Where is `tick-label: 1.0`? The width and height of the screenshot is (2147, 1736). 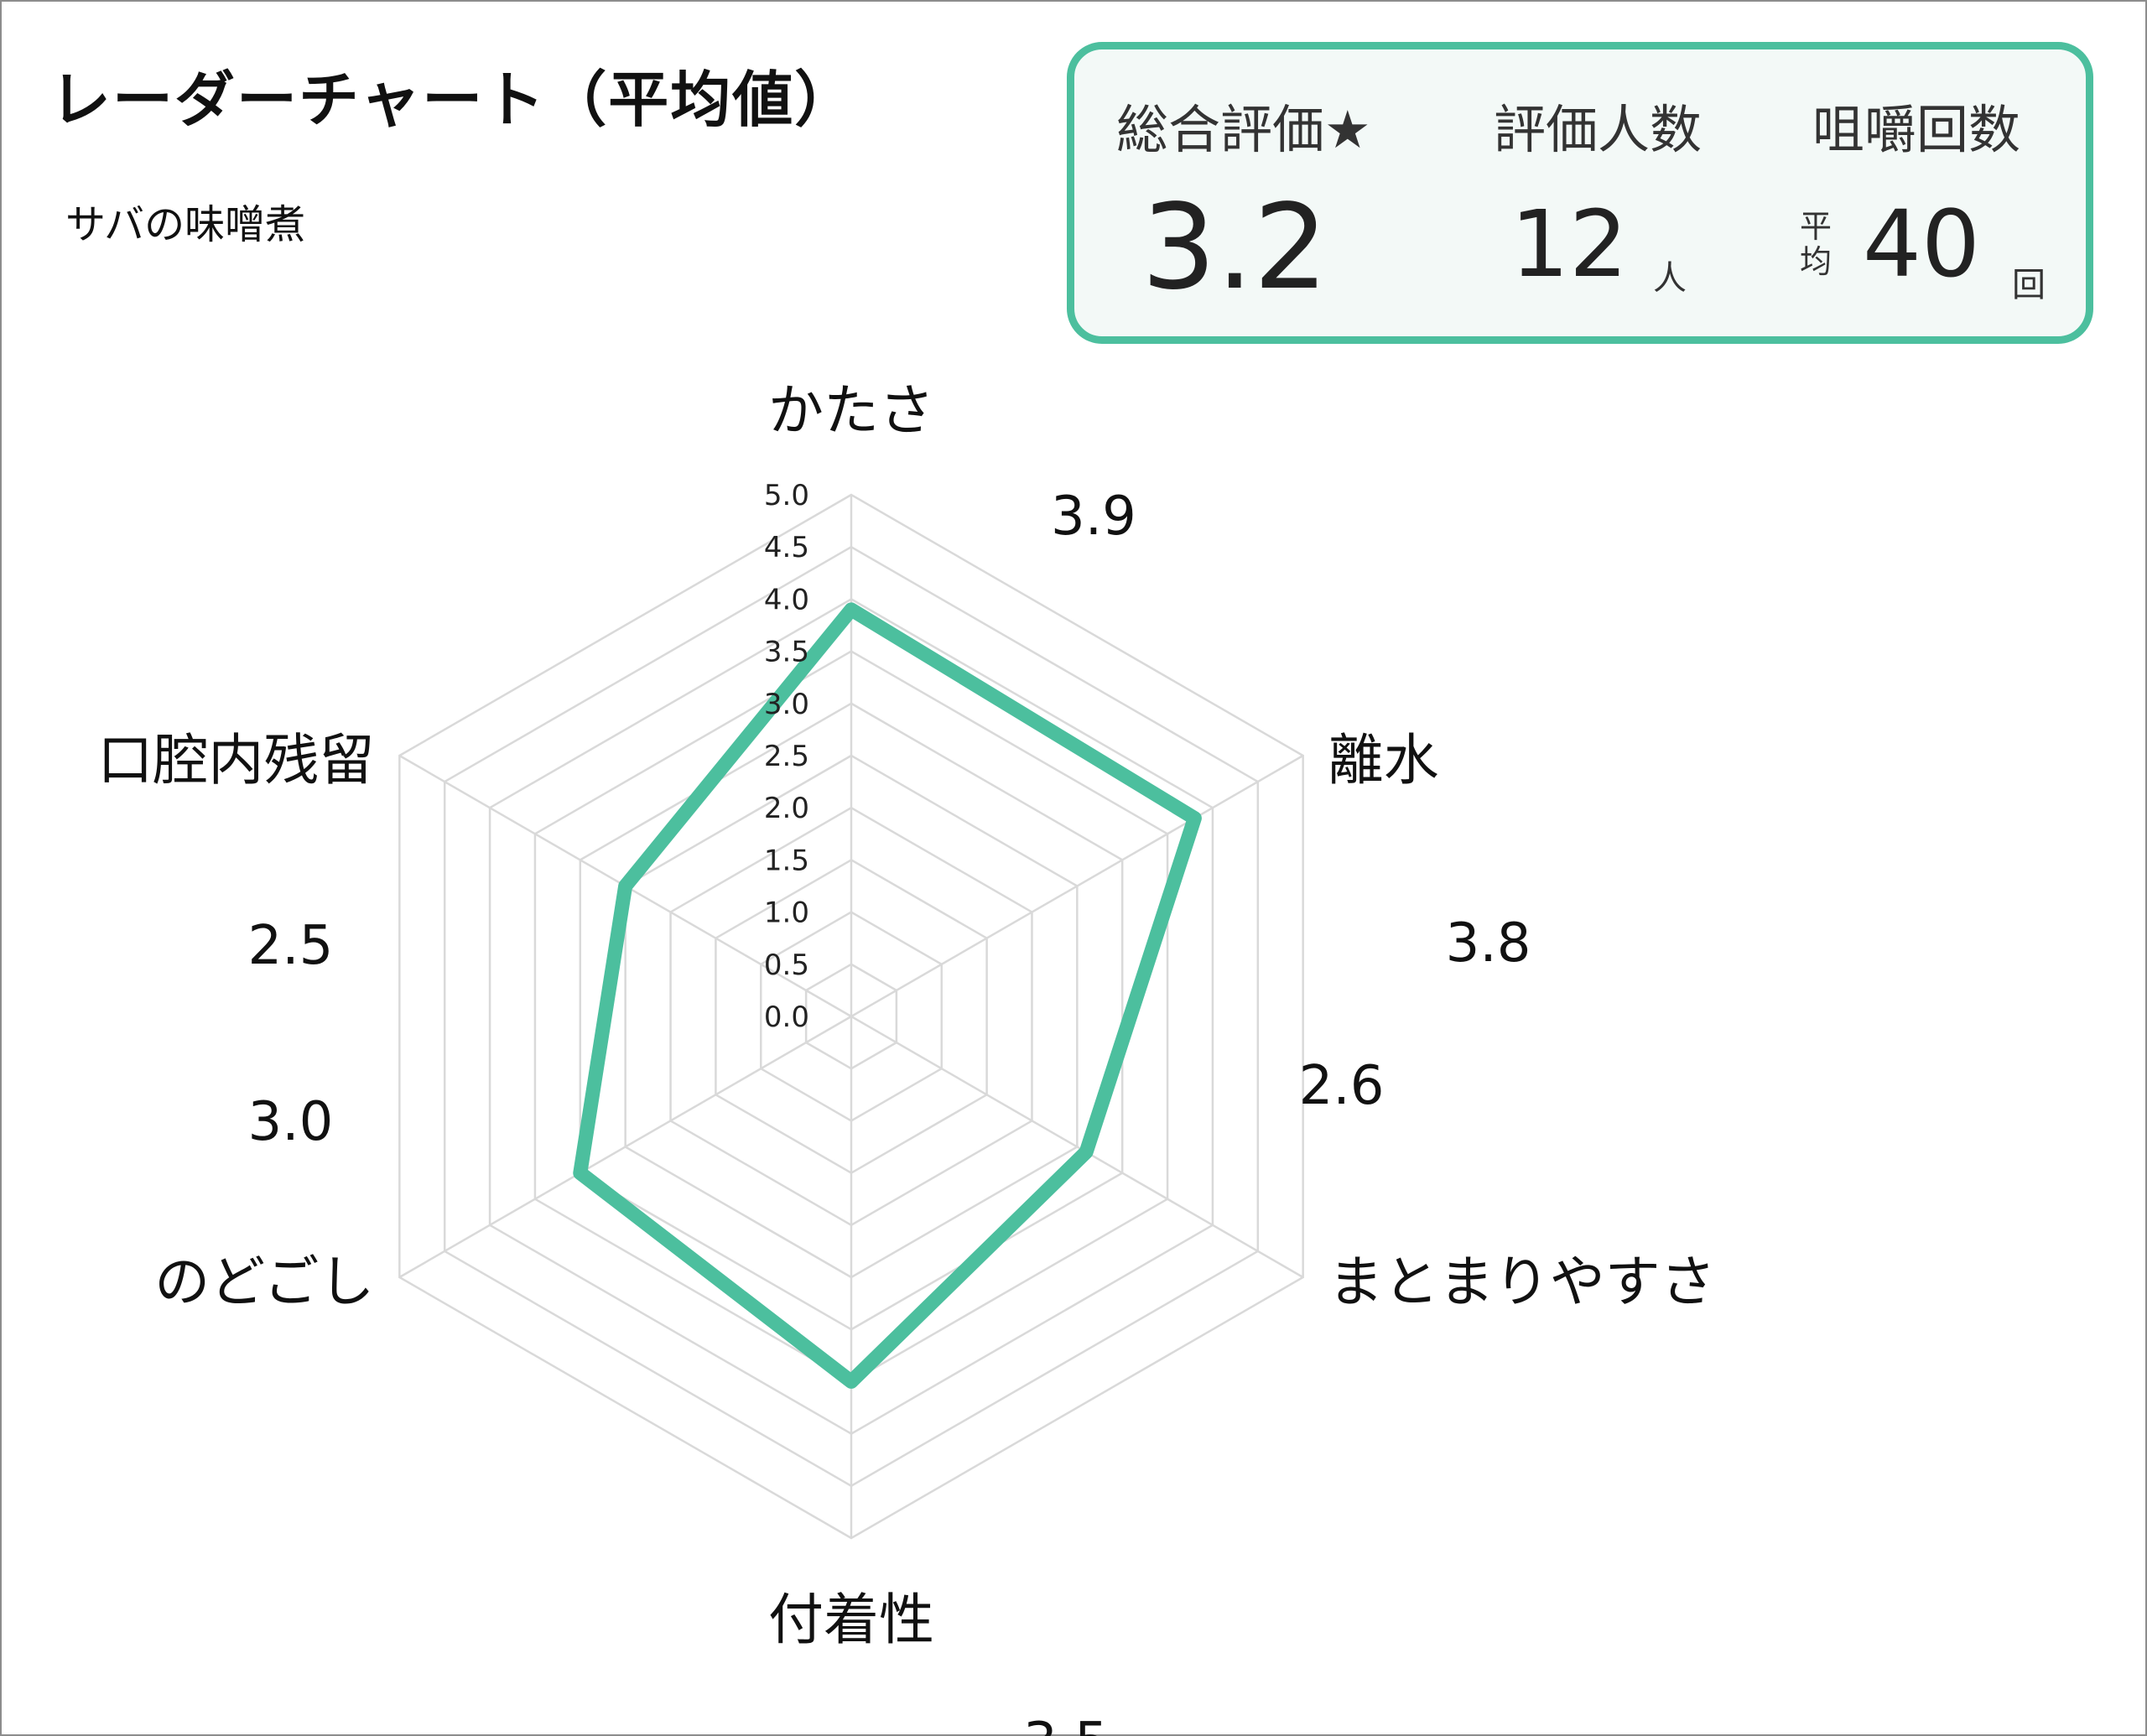
tick-label: 1.0 is located at coordinates (786, 914).